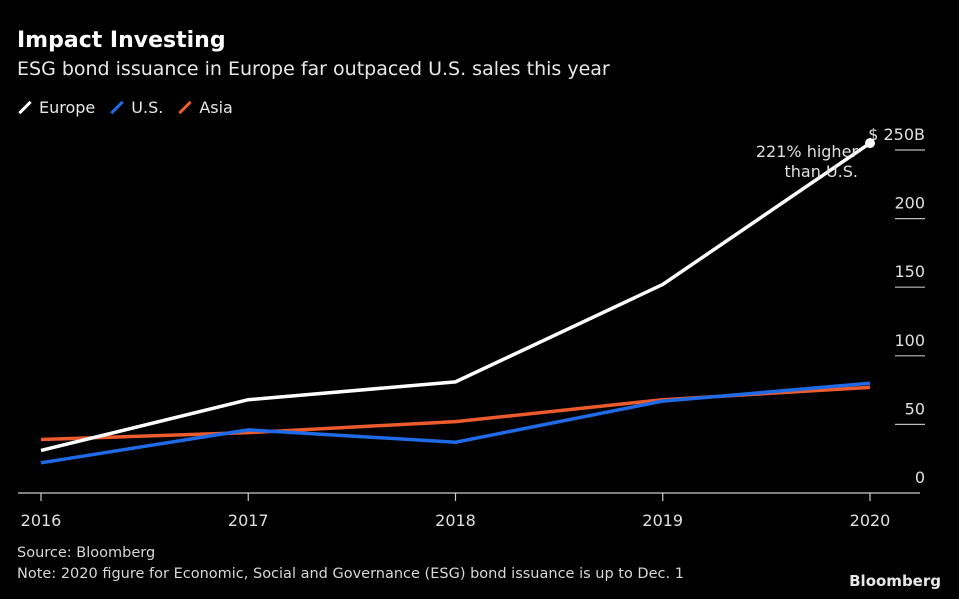 This screenshot has width=959, height=599. What do you see at coordinates (67, 107) in the screenshot?
I see `legend-label: Europe` at bounding box center [67, 107].